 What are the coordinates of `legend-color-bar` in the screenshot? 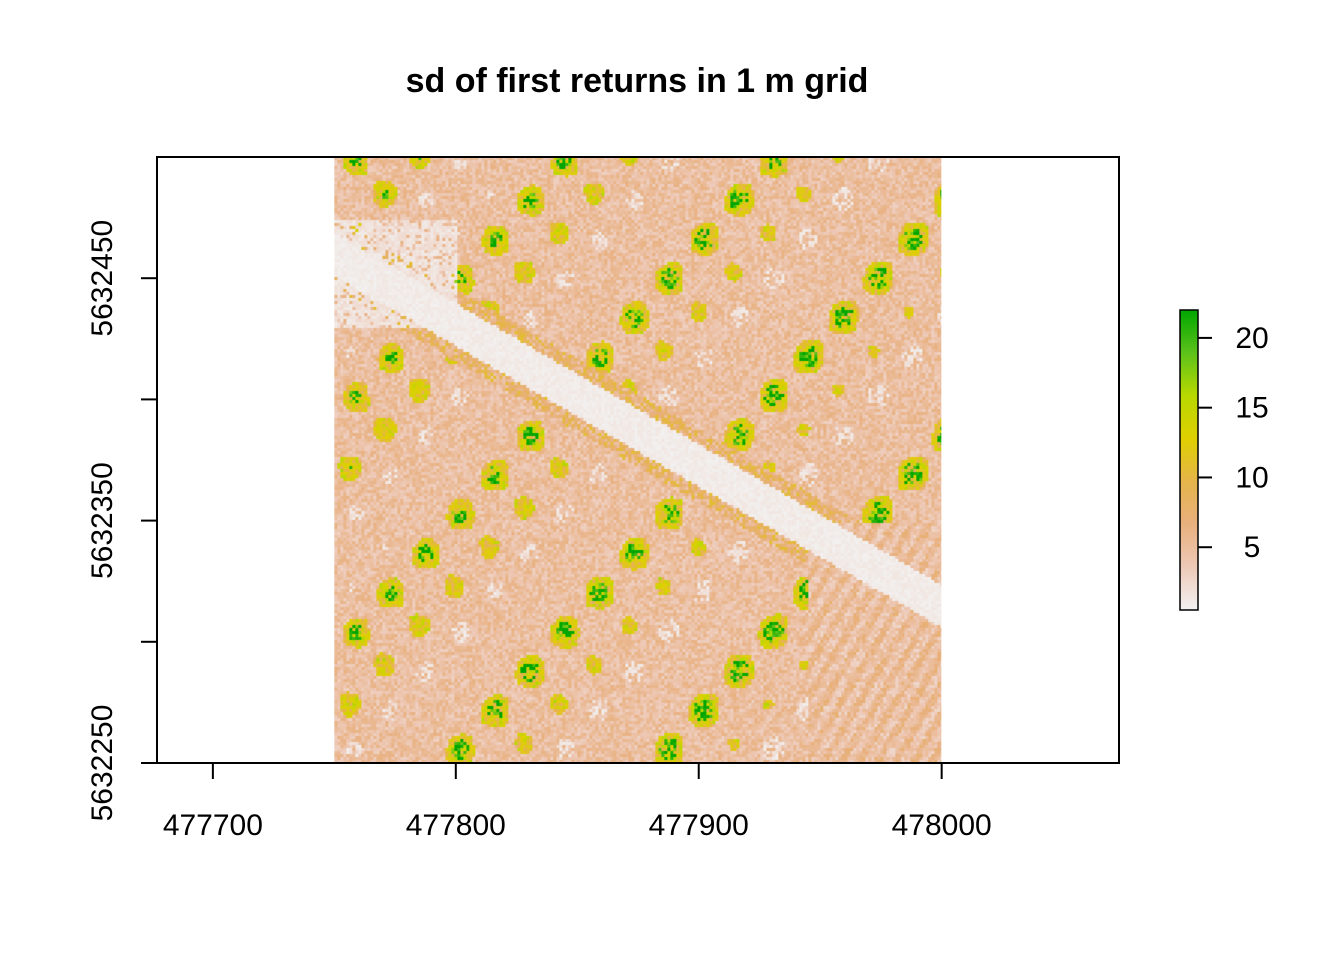 It's located at (1189, 460).